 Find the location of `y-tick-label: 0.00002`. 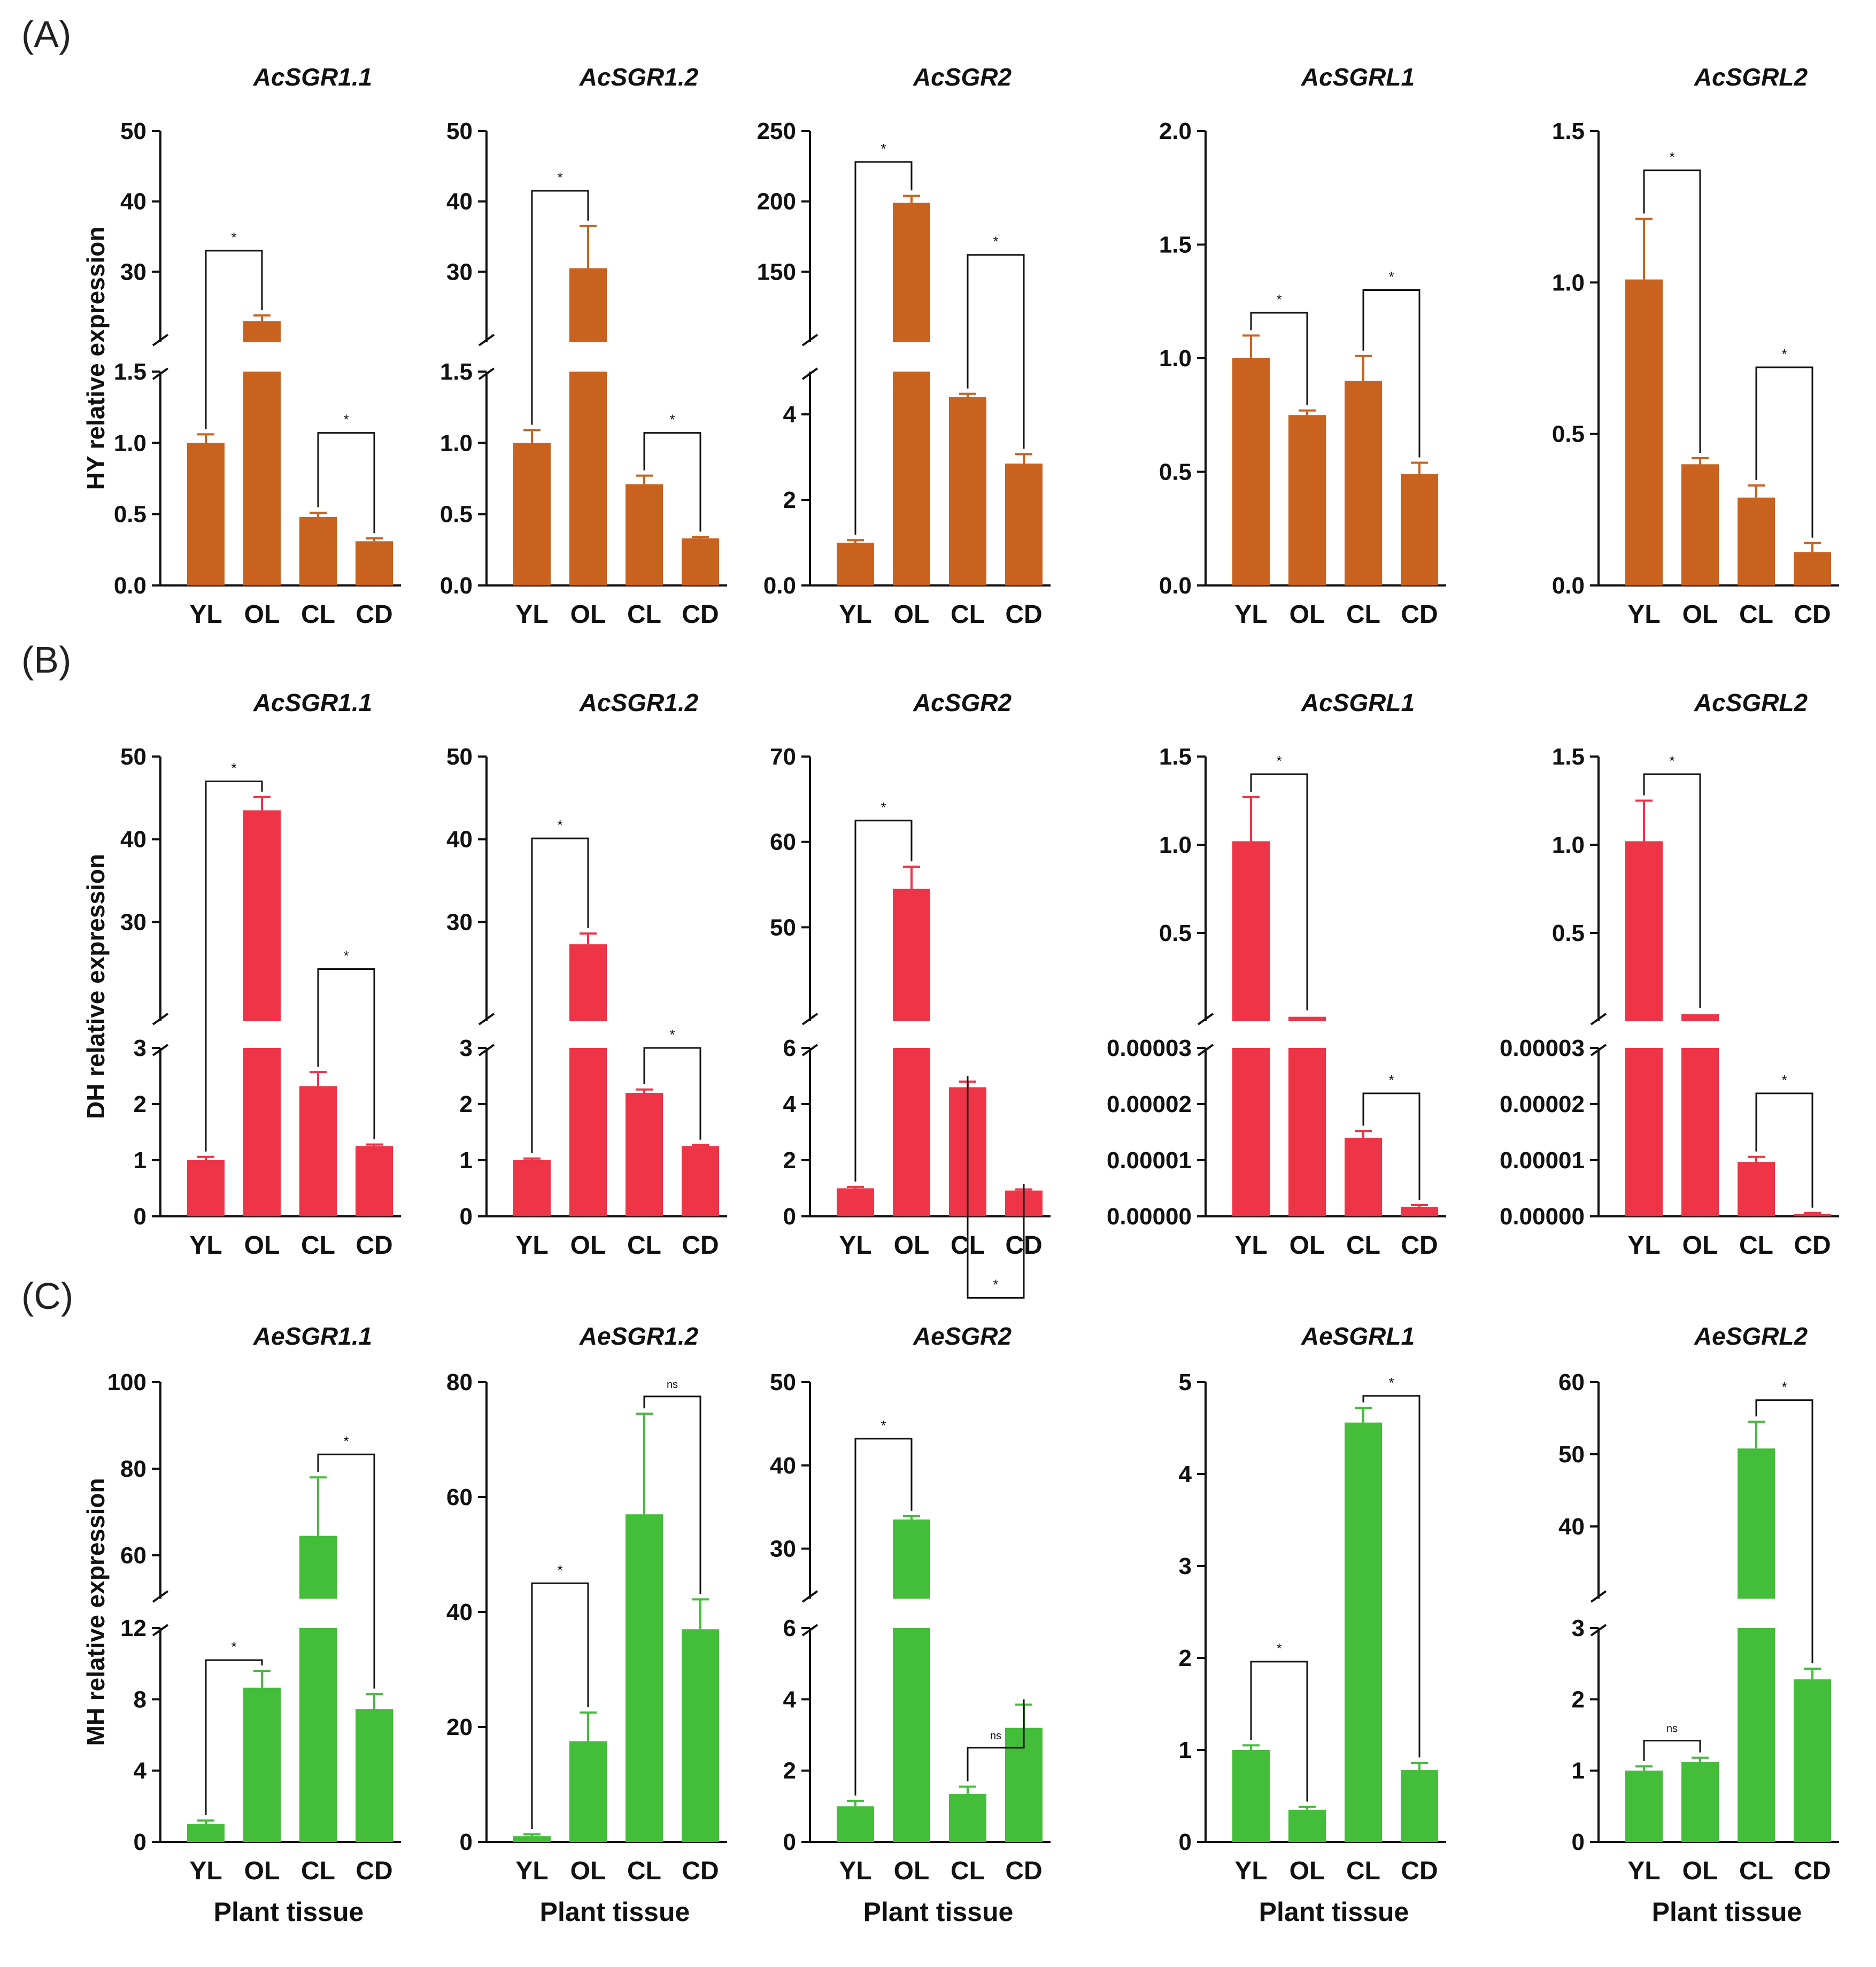

y-tick-label: 0.00002 is located at coordinates (1542, 1104).